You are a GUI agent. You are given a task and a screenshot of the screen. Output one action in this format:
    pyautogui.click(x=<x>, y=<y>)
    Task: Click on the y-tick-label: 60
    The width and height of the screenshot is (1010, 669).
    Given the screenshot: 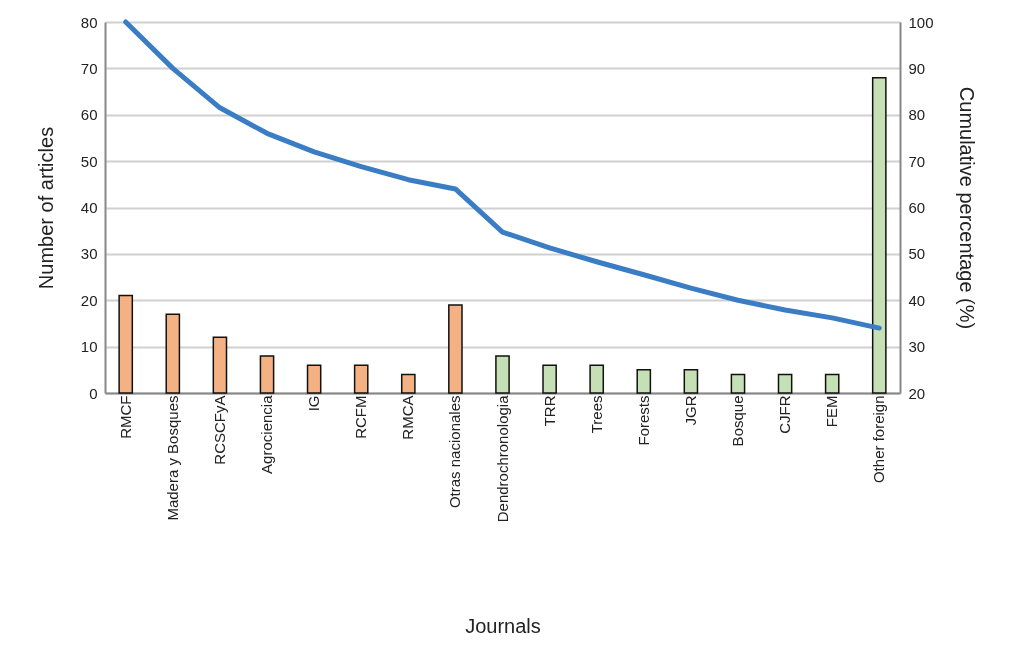 What is the action you would take?
    pyautogui.click(x=89, y=115)
    